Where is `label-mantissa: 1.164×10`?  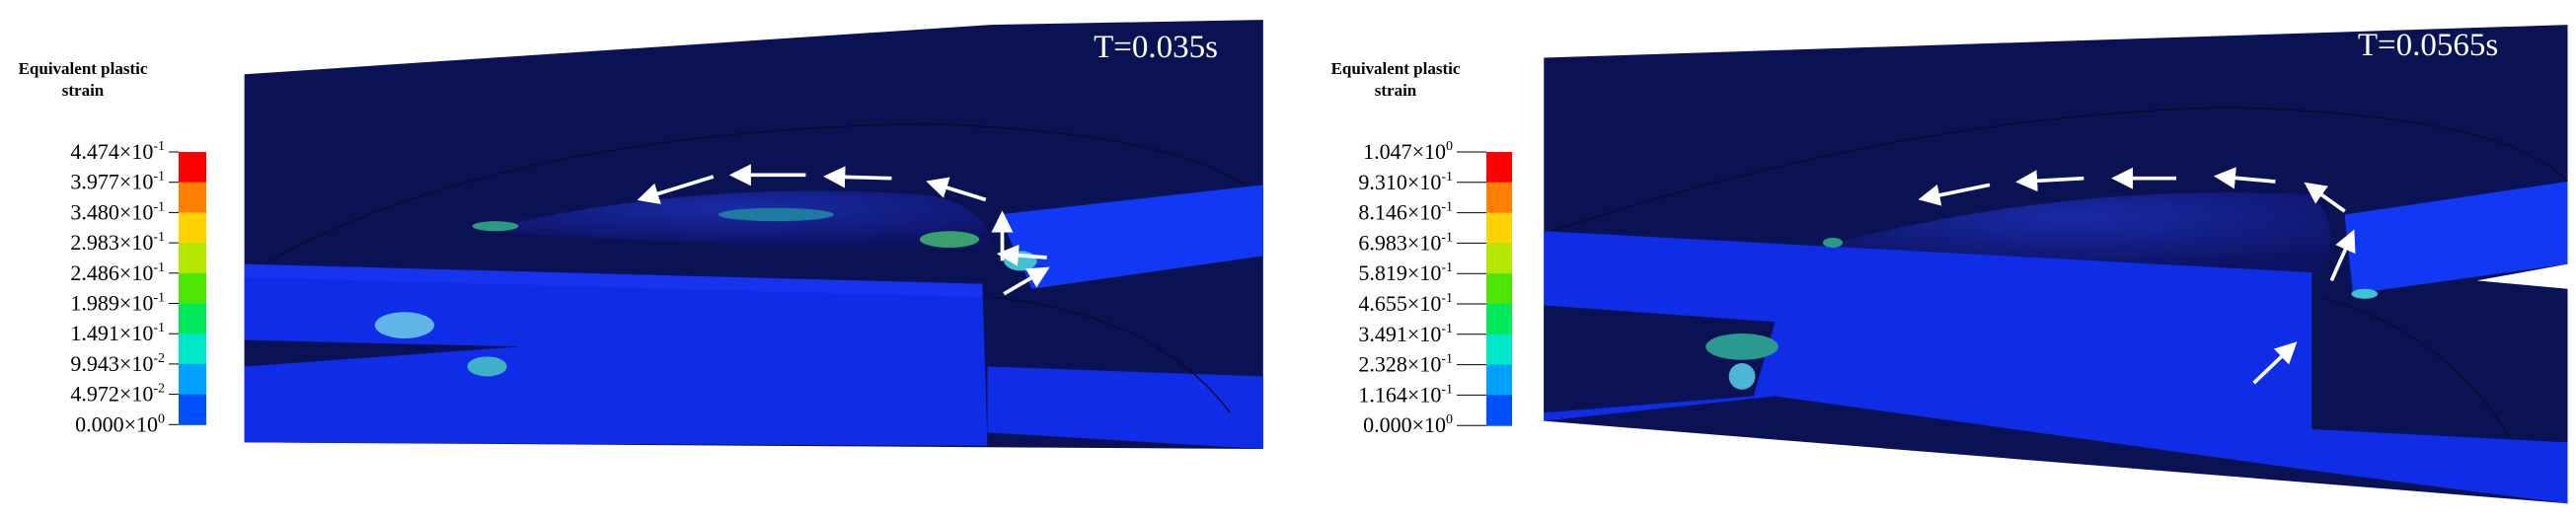
label-mantissa: 1.164×10 is located at coordinates (1400, 394).